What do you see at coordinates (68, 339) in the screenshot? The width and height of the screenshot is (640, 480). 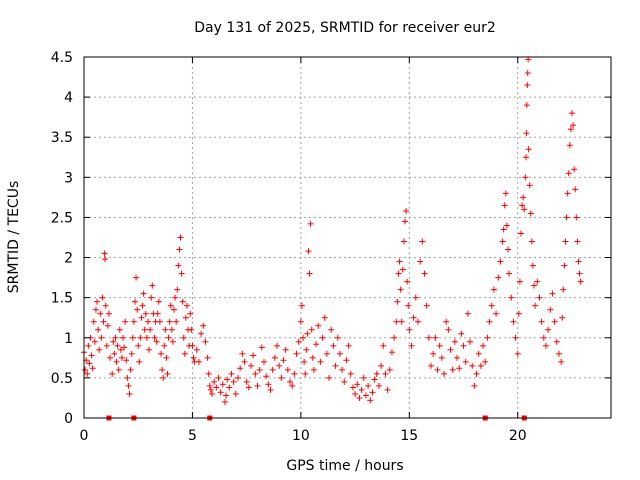 I see `y-tick-label: 1` at bounding box center [68, 339].